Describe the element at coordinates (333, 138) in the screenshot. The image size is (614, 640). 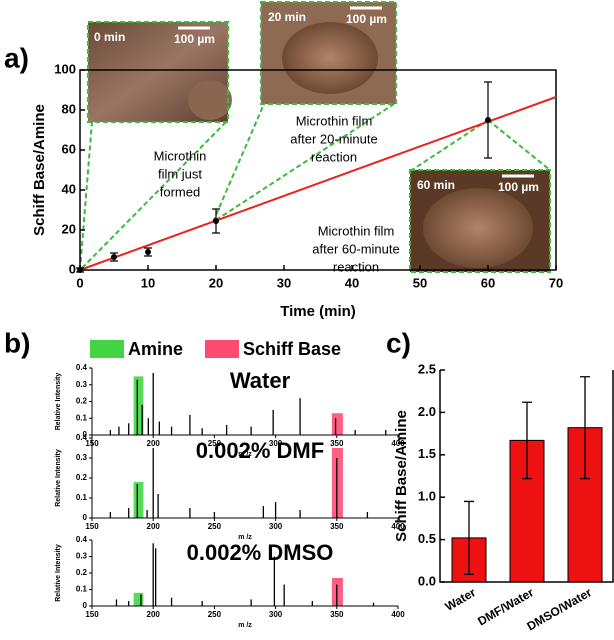
I see `annotation-line: after 20-minute` at that location.